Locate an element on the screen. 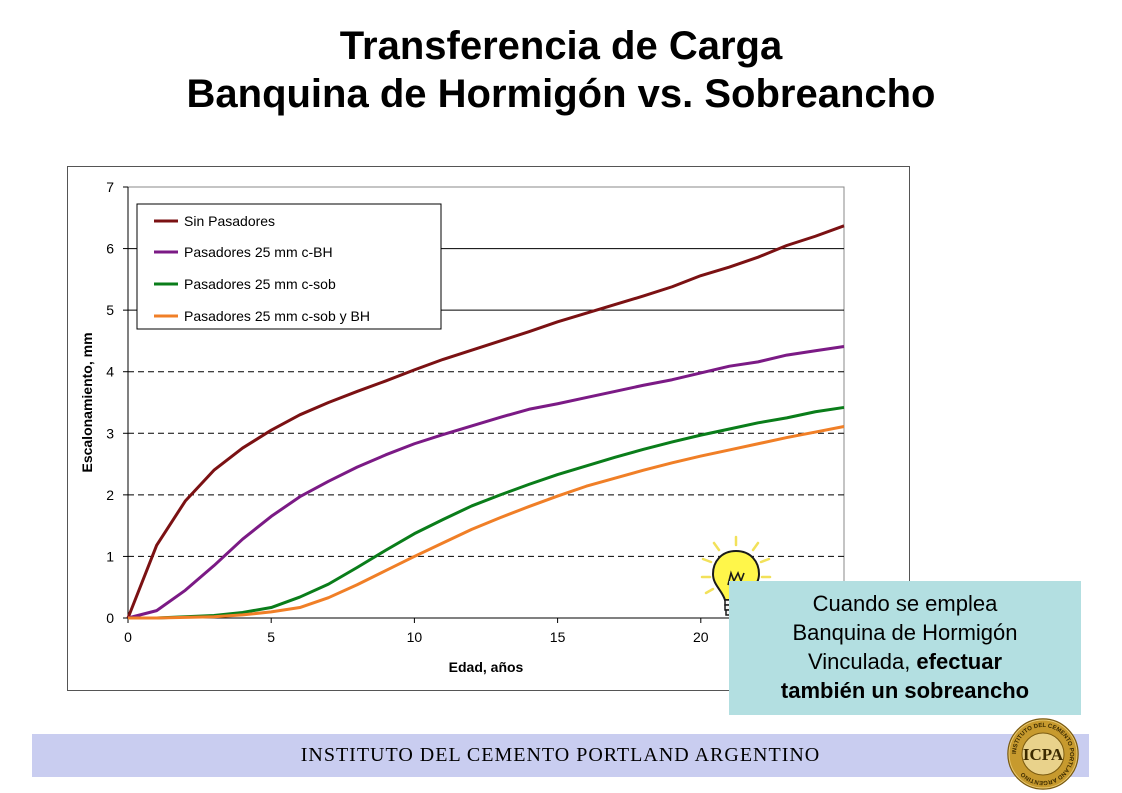  y-tick-label-7: 7 is located at coordinates (110, 187).